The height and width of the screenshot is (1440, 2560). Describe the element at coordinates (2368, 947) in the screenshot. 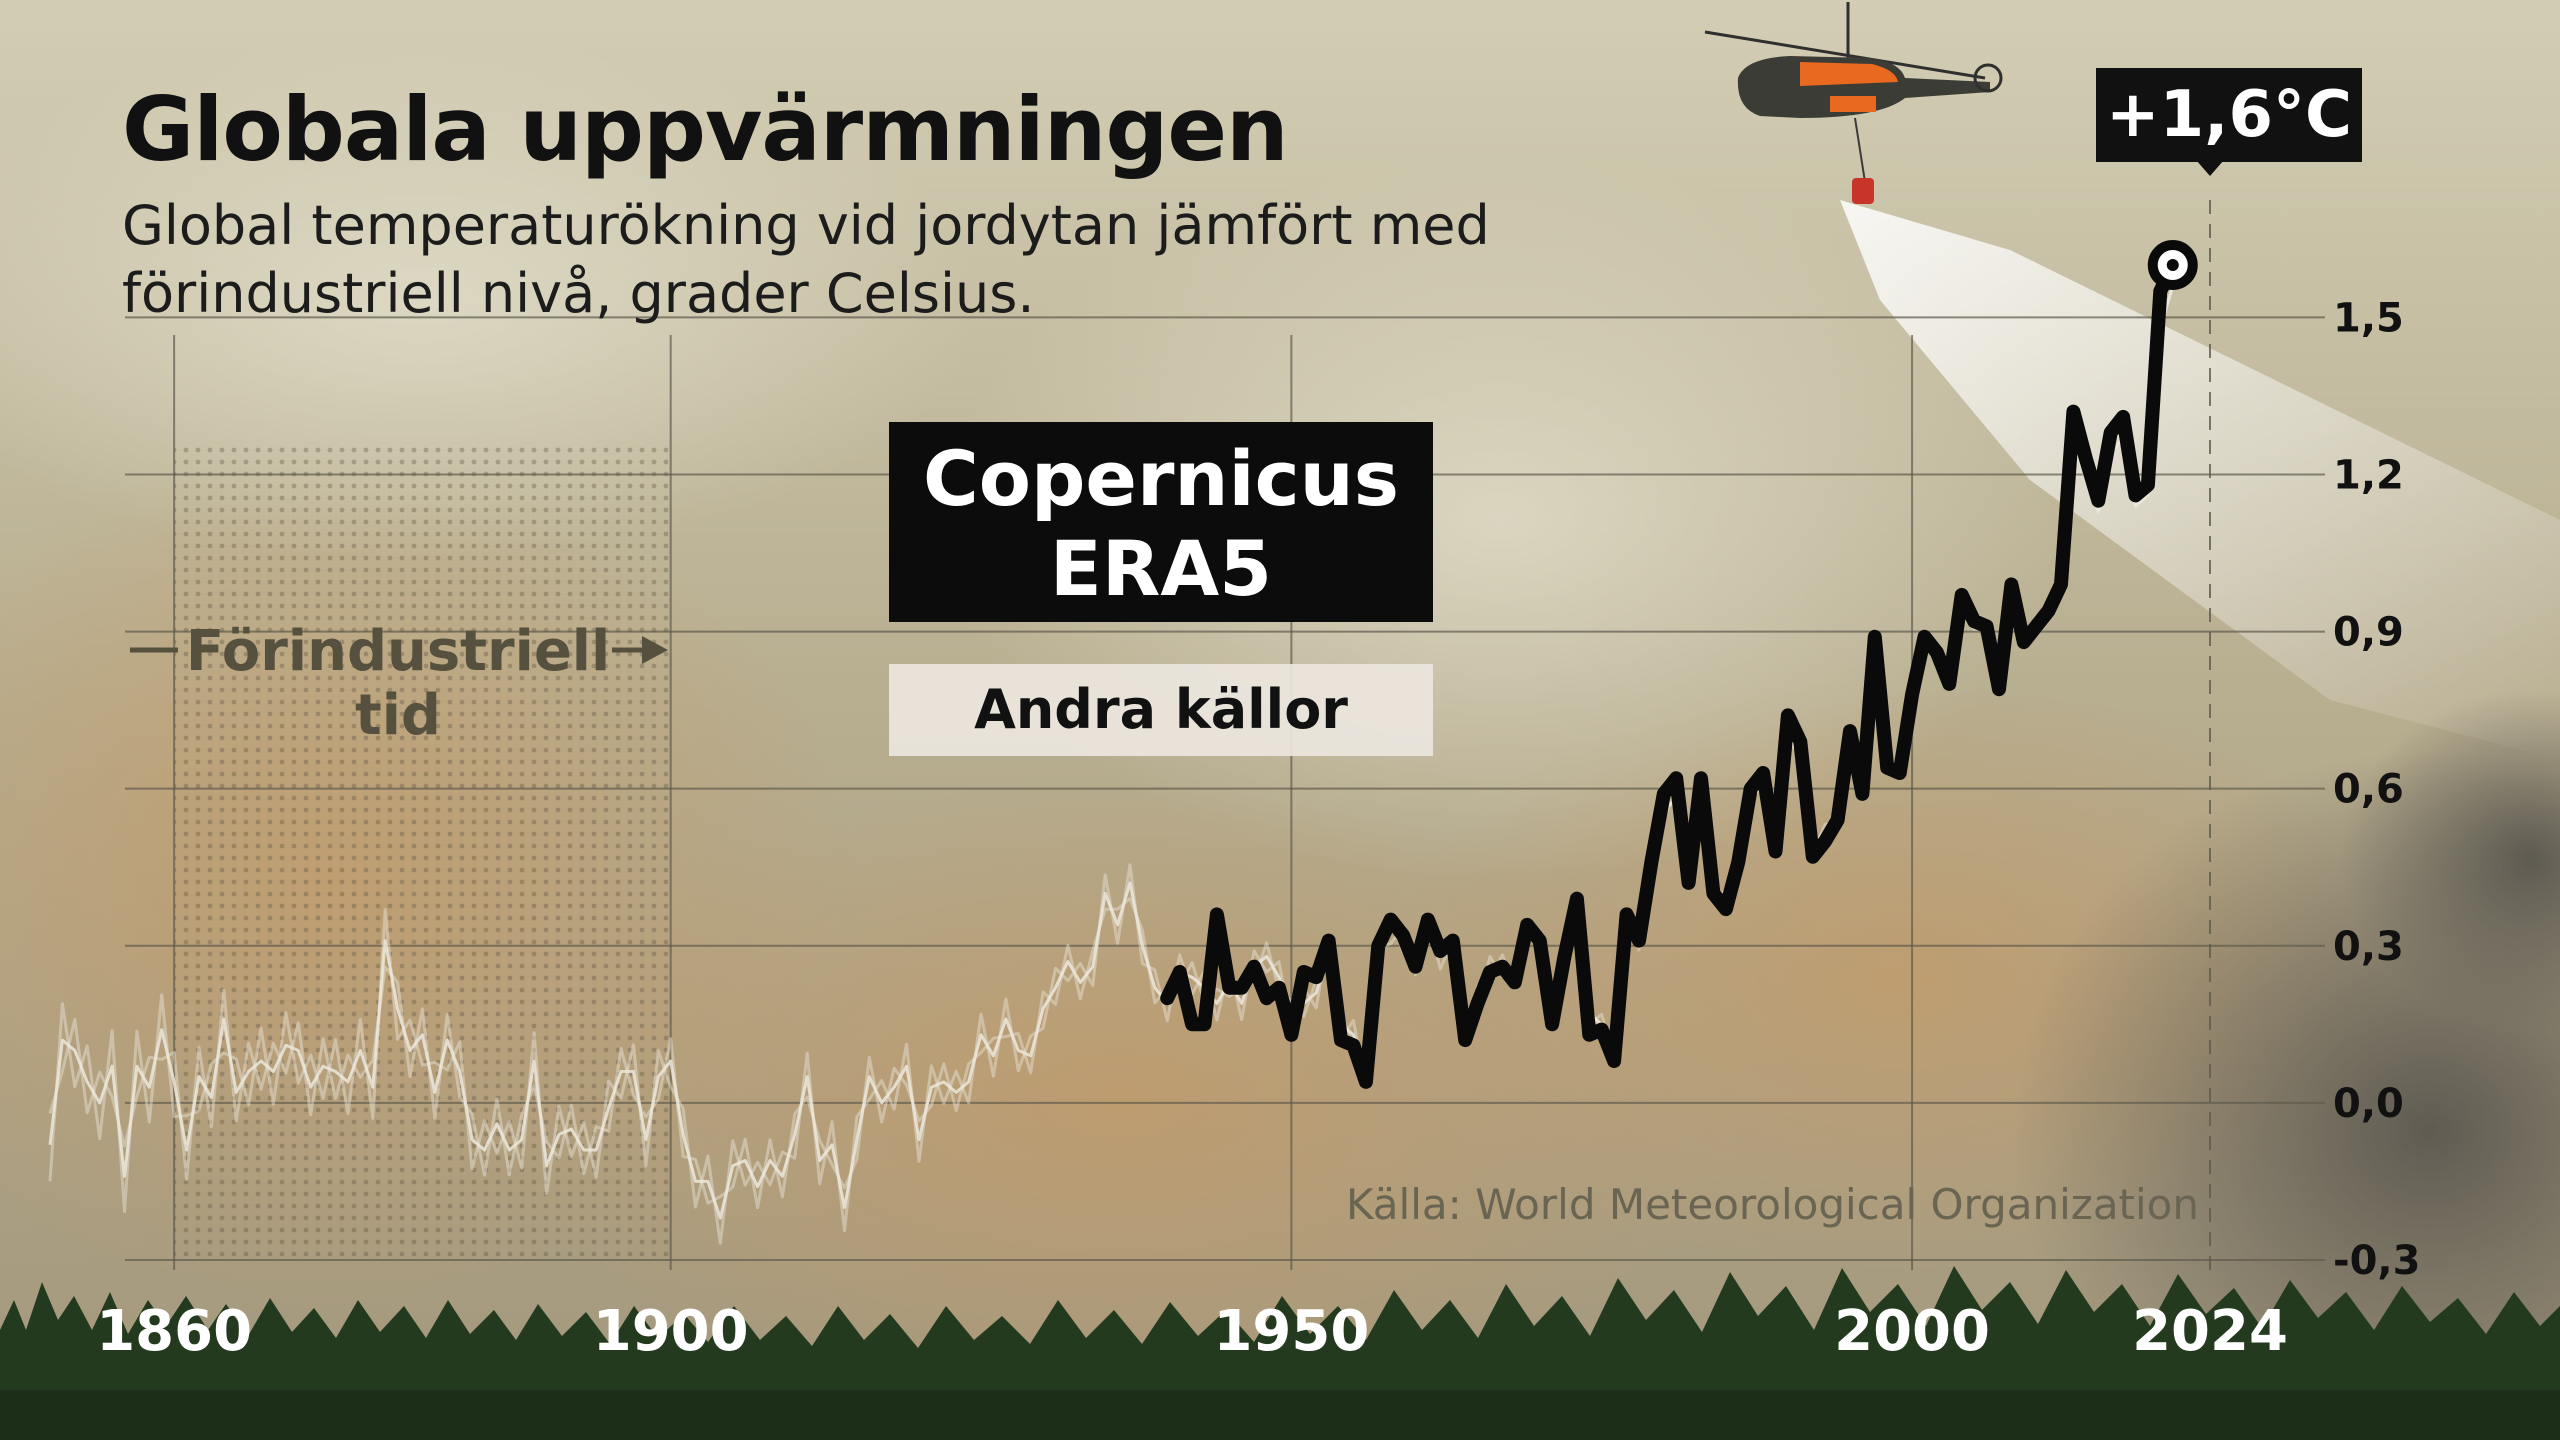

I see `y-tick-label-2: 0,3` at that location.